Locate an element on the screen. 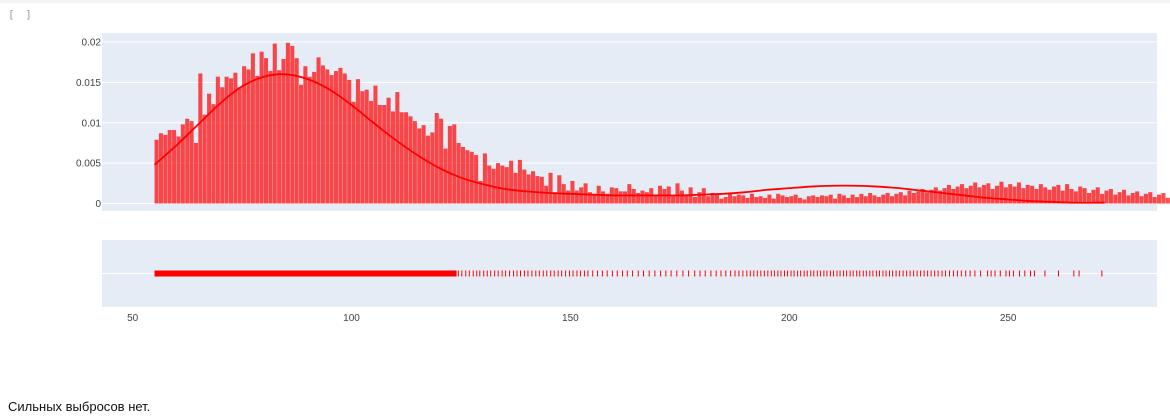 The width and height of the screenshot is (1170, 417). x-tick-labels: 50 100 150 200 250 is located at coordinates (572, 318).